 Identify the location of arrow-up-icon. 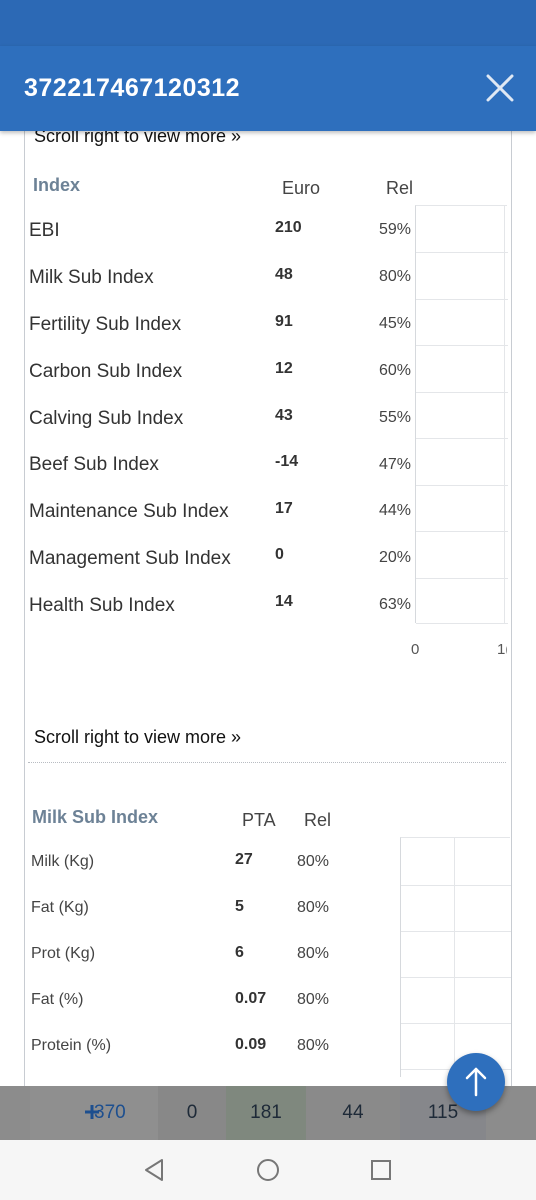
(476, 1082).